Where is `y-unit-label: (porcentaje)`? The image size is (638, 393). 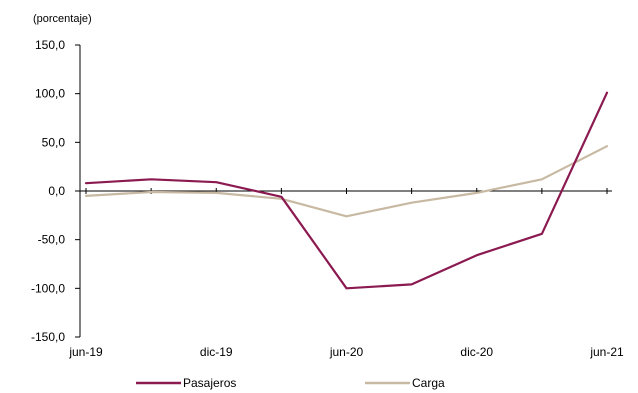 y-unit-label: (porcentaje) is located at coordinates (62, 19).